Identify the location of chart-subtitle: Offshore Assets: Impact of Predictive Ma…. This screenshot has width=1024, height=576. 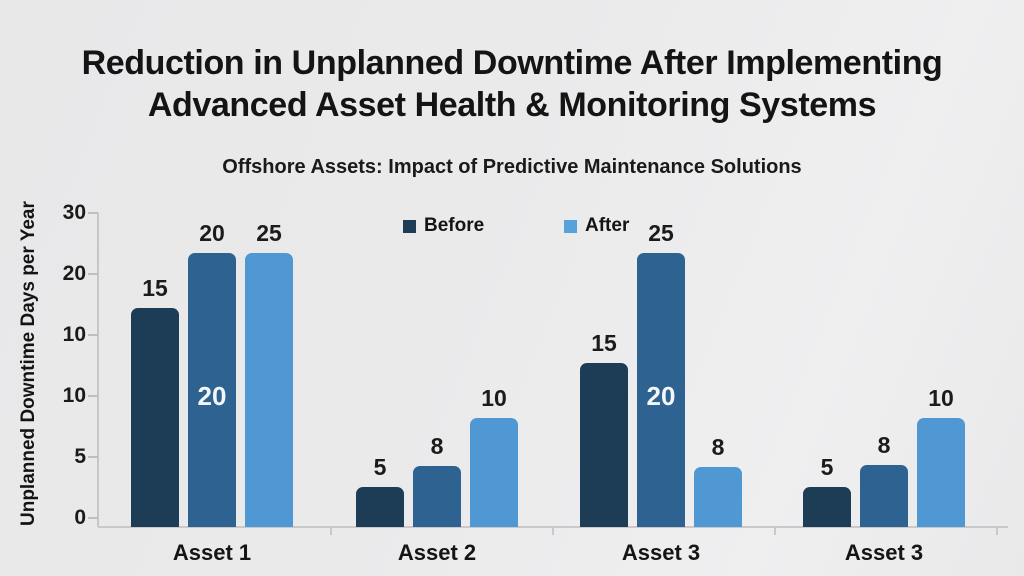
(512, 167).